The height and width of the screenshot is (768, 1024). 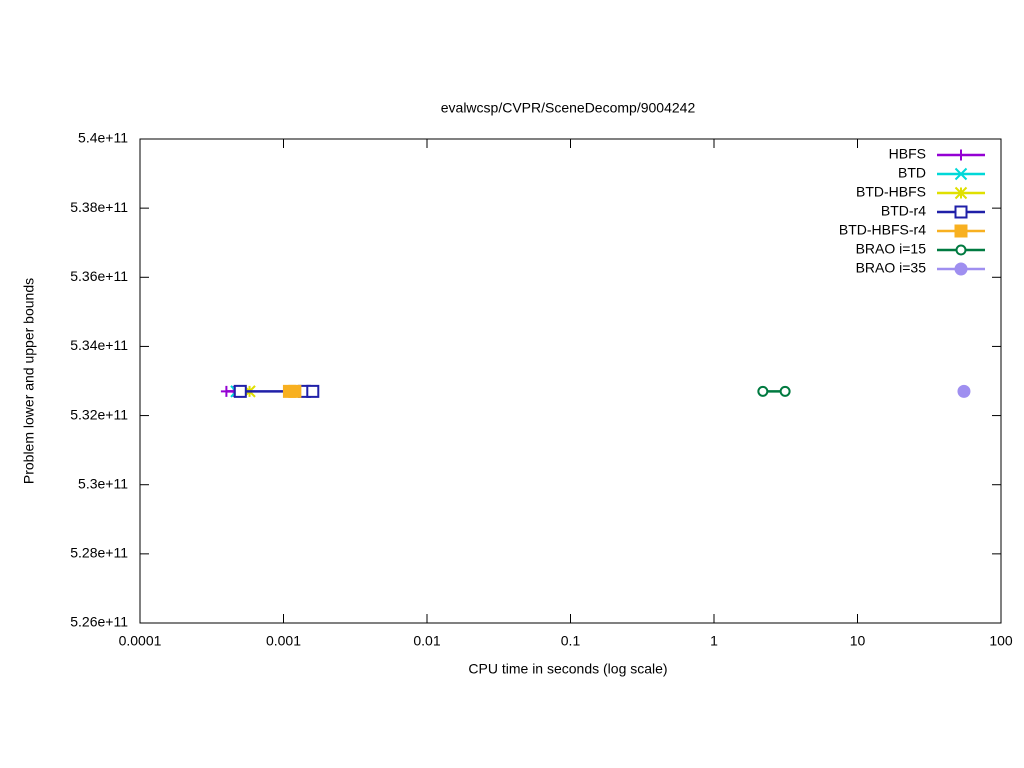 What do you see at coordinates (571, 641) in the screenshot?
I see `x-tick-label: 0.1` at bounding box center [571, 641].